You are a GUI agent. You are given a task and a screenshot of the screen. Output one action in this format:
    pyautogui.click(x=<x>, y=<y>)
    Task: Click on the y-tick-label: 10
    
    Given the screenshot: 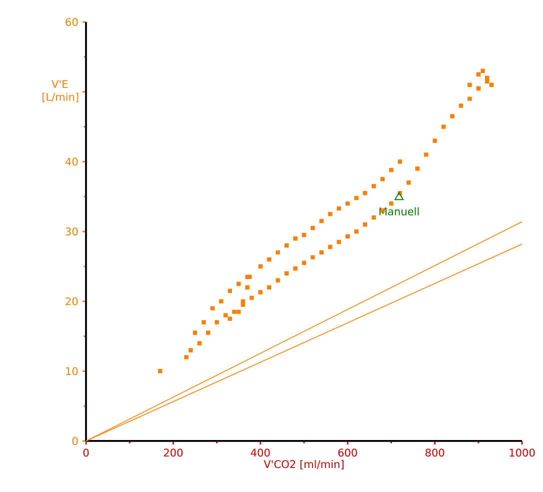 What is the action you would take?
    pyautogui.click(x=72, y=371)
    